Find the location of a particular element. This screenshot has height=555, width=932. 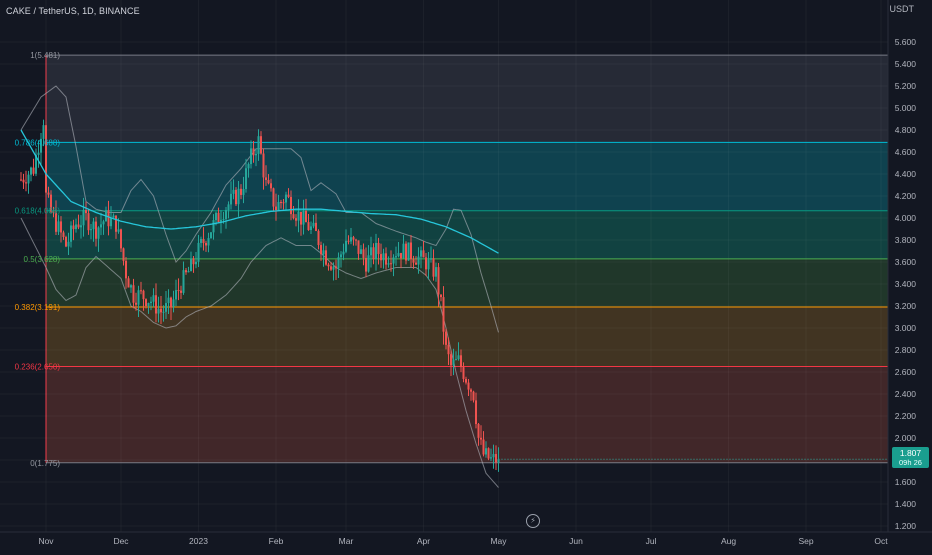

time-tick-label: Apr is located at coordinates (423, 541).